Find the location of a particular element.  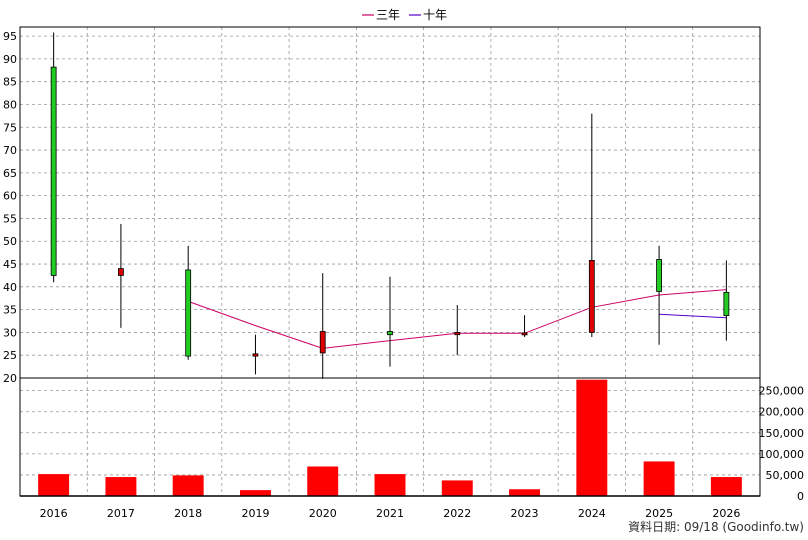

x-tick-label: 2017 is located at coordinates (121, 513).